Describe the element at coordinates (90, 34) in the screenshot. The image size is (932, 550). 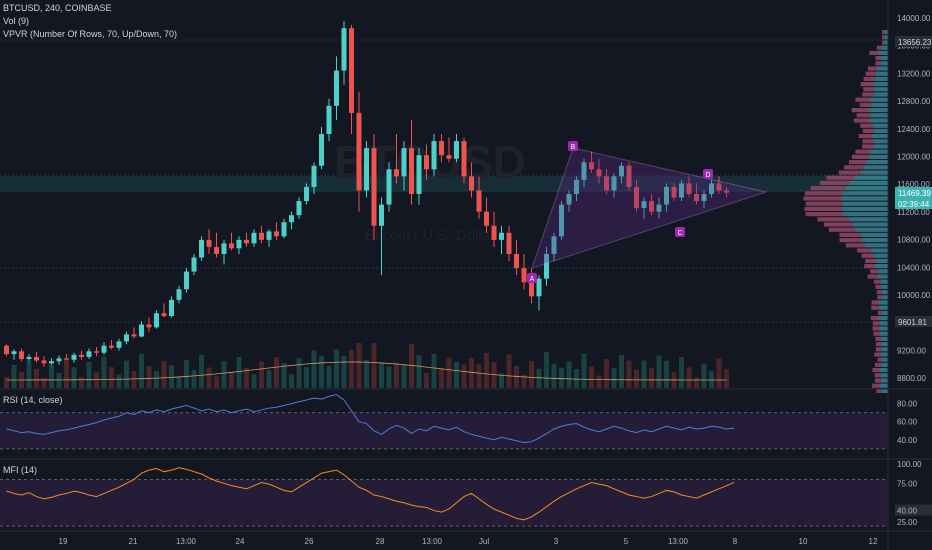
I see `vpvr-legend: VPVR (Number Of Rows, 70, Up/Down, 70)` at that location.